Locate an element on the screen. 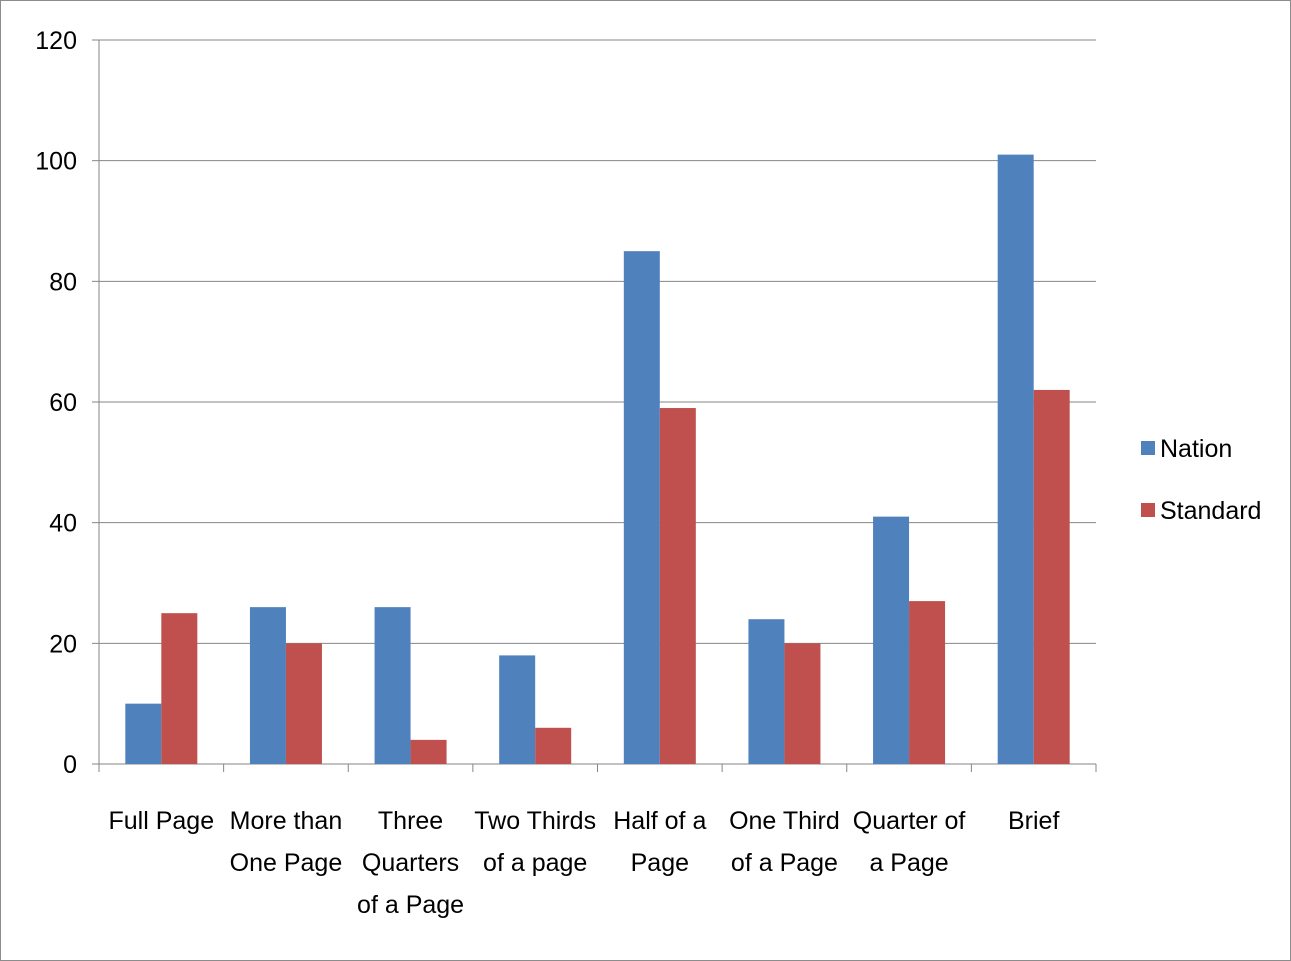  x-category-label-line: Page is located at coordinates (660, 863).